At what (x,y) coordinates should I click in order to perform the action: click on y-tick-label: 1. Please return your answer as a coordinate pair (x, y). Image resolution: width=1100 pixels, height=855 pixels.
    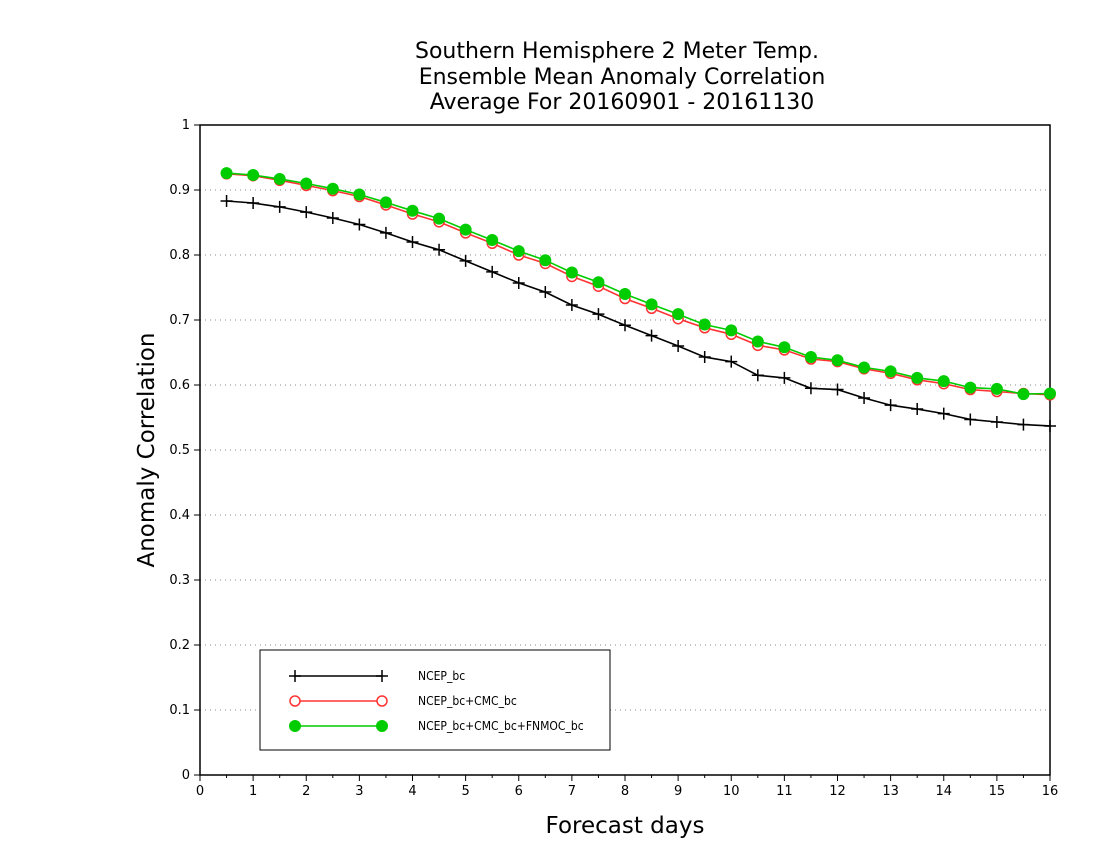
    Looking at the image, I should click on (186, 125).